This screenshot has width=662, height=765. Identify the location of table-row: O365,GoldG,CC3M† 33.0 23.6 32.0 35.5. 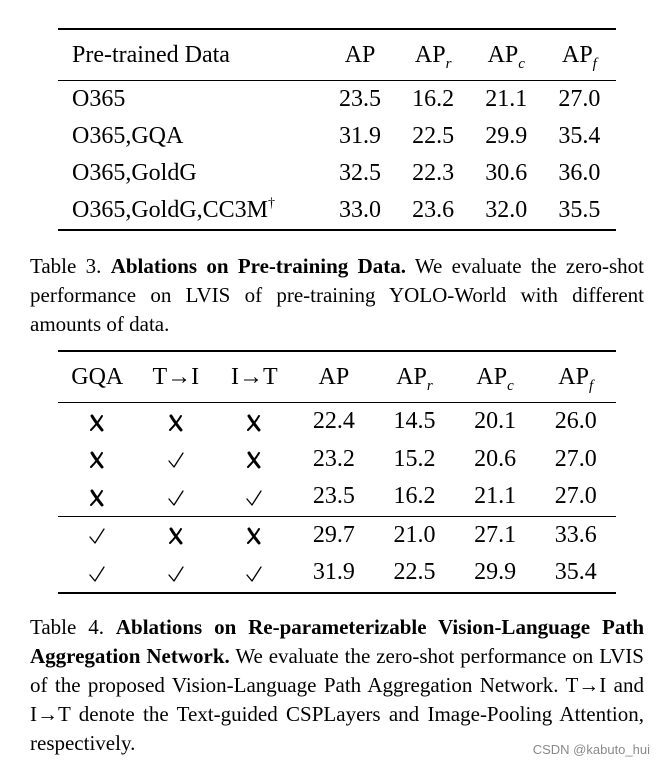
(337, 211).